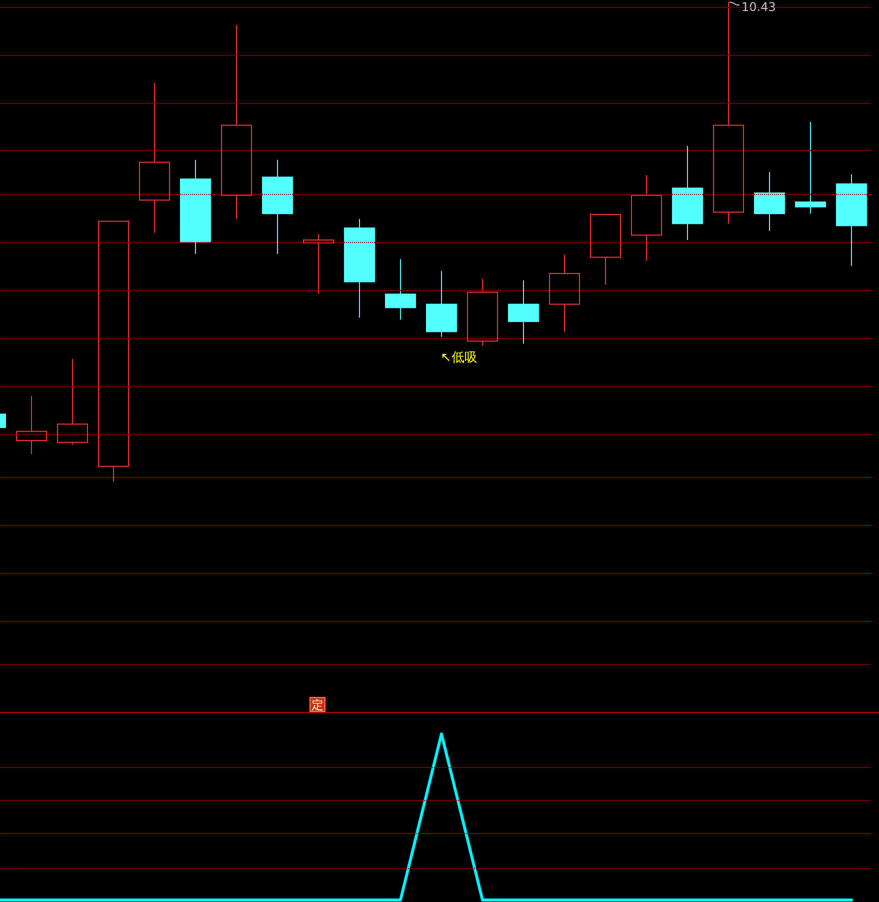 This screenshot has width=879, height=902. What do you see at coordinates (759, 7) in the screenshot?
I see `annotation: 10.43` at bounding box center [759, 7].